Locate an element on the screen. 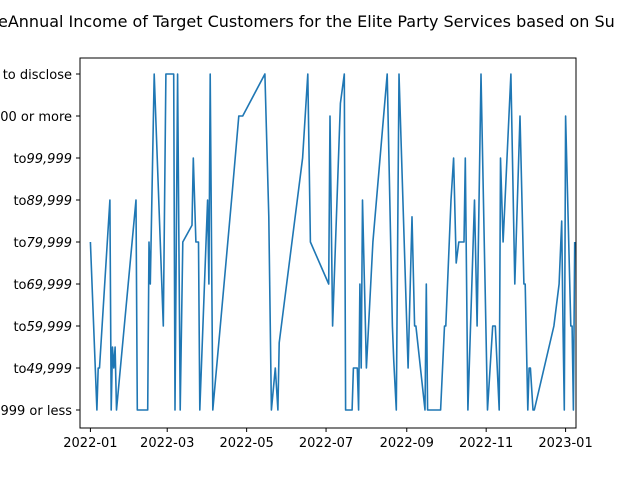  y-tick-label: to79,999 is located at coordinates (42, 243).